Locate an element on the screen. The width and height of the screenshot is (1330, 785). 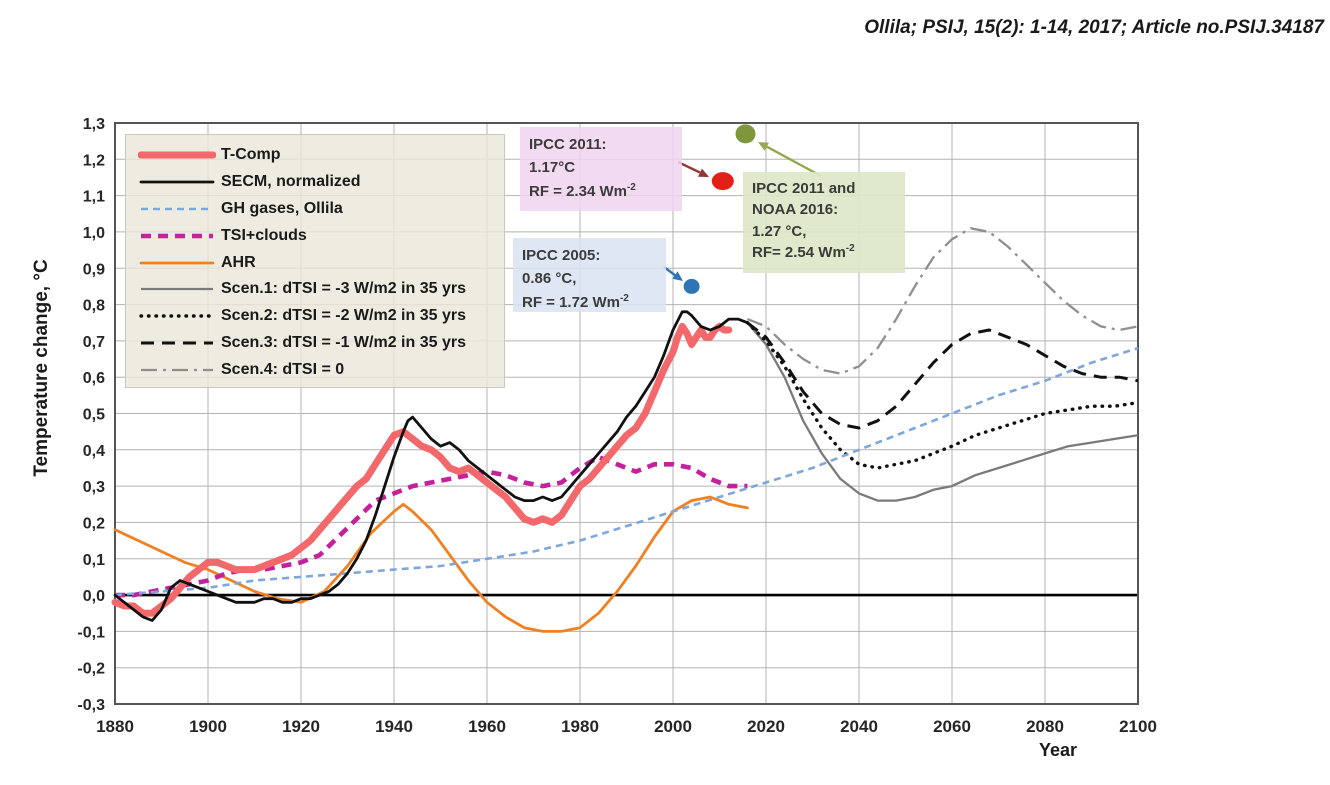
annotation-line: RF = 2.34 Wm-2 is located at coordinates (582, 190).